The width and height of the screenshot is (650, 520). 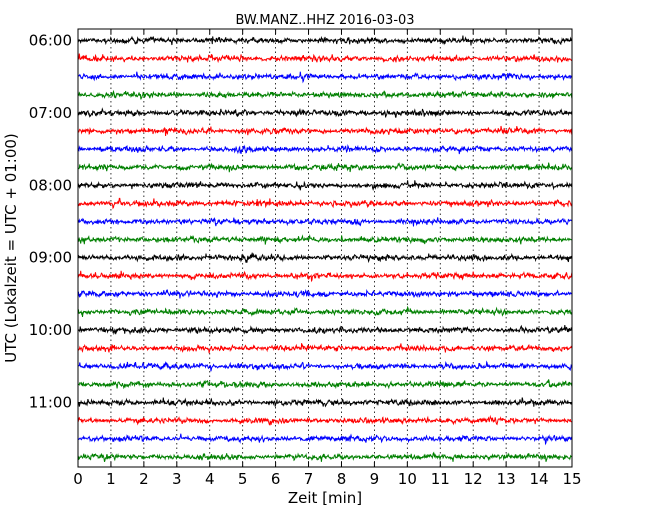 I want to click on y-axis-label: UTC (Lokalzeit = UTC + 01:00), so click(x=11, y=248).